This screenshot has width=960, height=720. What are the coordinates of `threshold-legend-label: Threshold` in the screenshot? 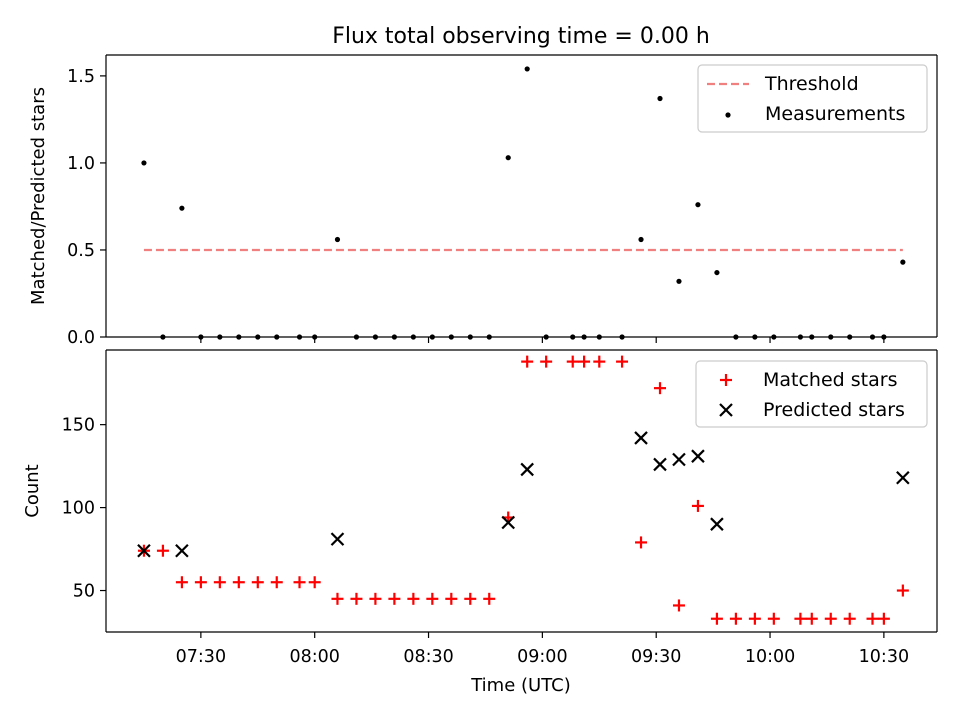 It's located at (811, 84).